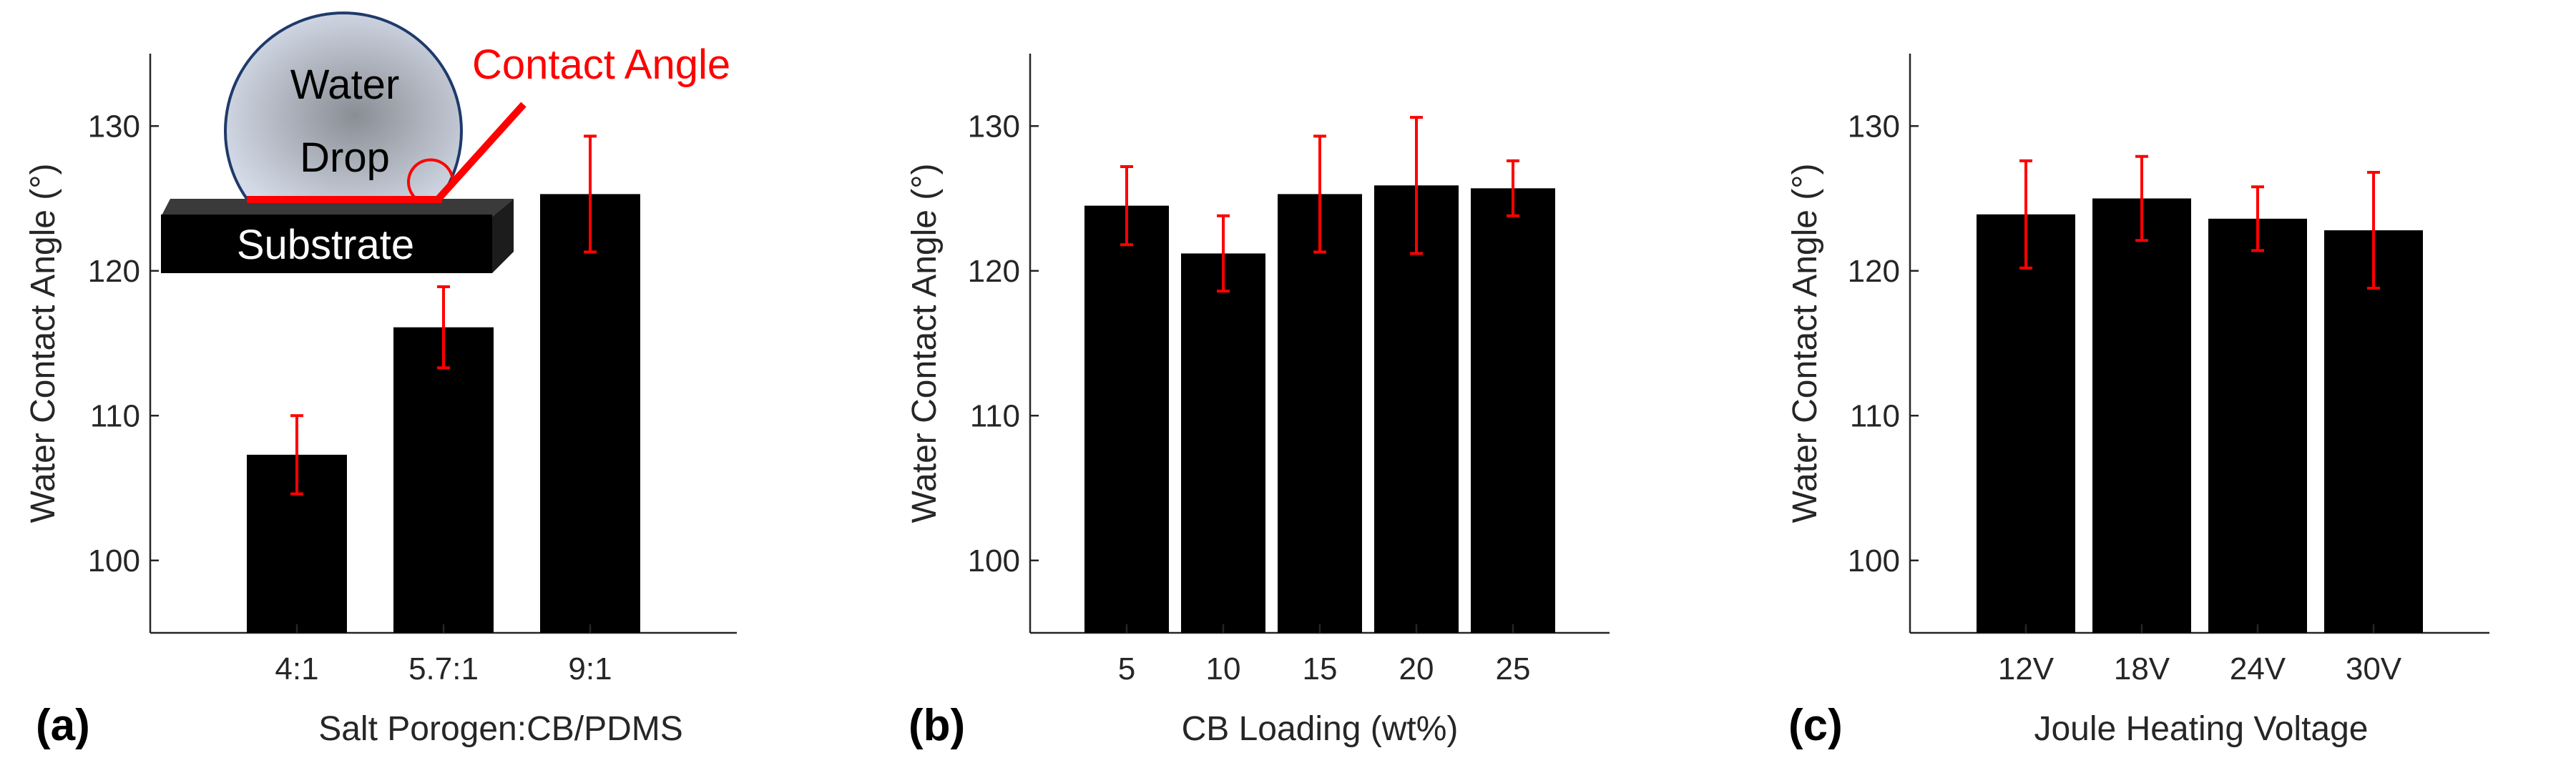  What do you see at coordinates (1320, 668) in the screenshot?
I see `x-tick-label-15: 15` at bounding box center [1320, 668].